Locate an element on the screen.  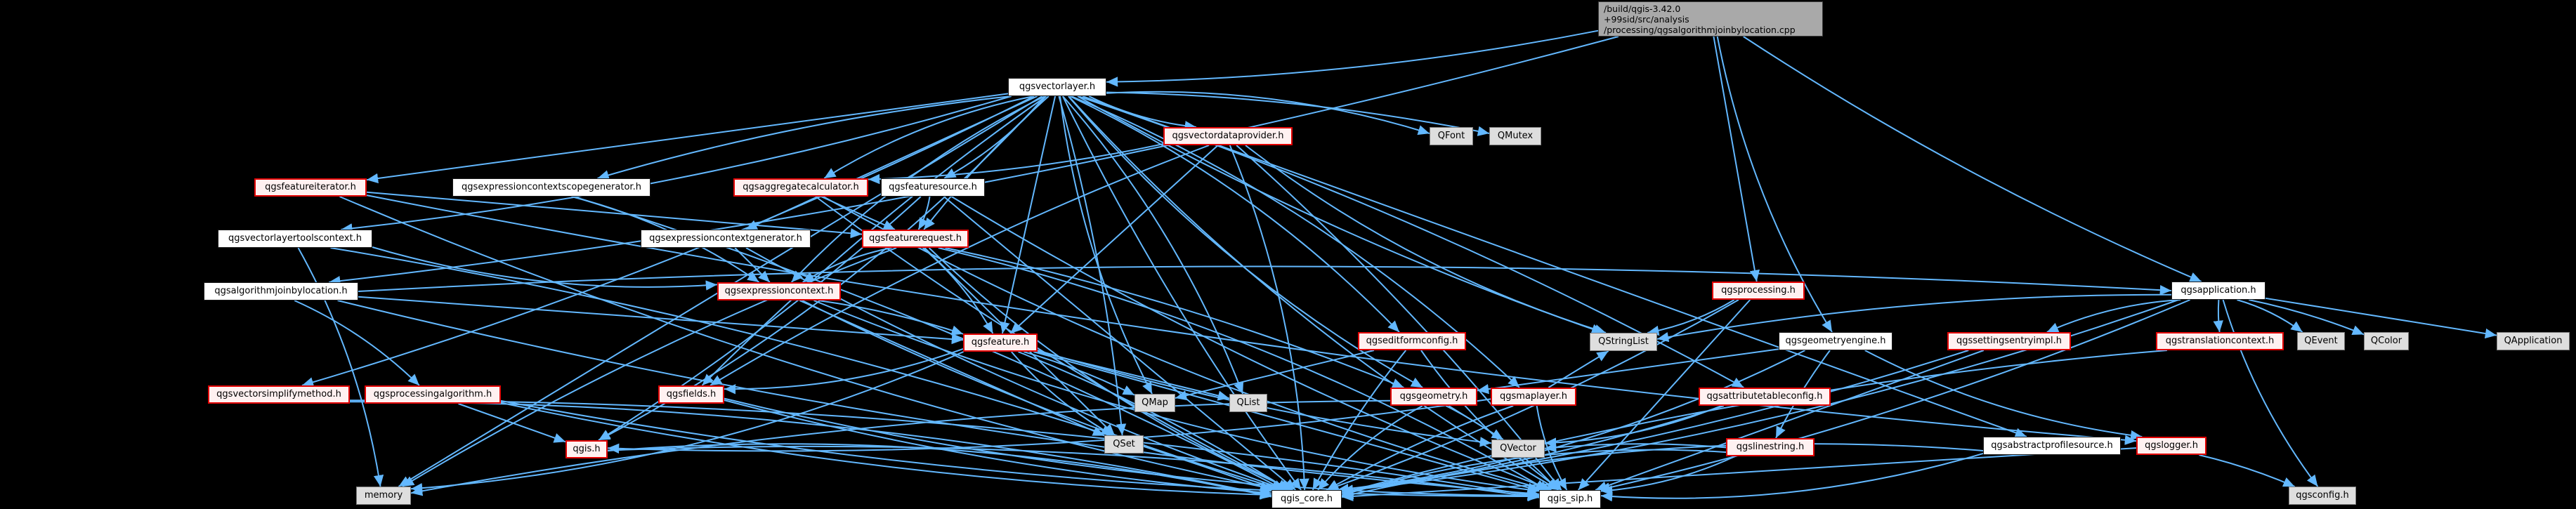
include-edge-processingalgorithm-qgis_core is located at coordinates (886, 451).